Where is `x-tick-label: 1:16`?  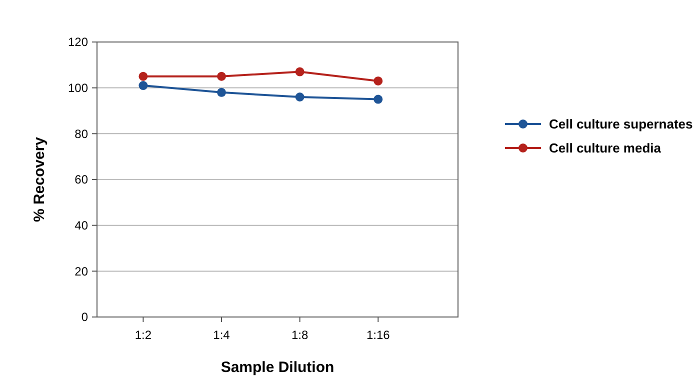 x-tick-label: 1:16 is located at coordinates (378, 335).